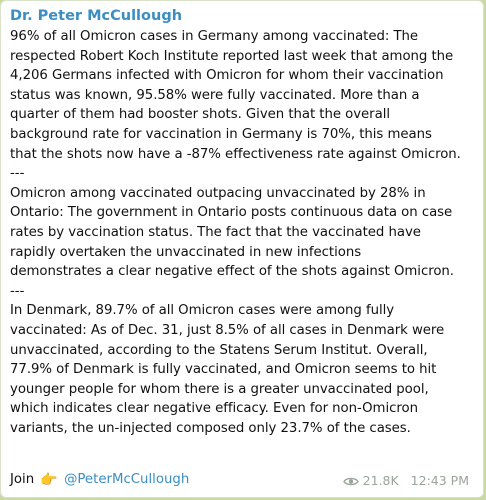 The height and width of the screenshot is (500, 486). I want to click on join-line: Join 👉 @PeterMcCullough, so click(99, 480).